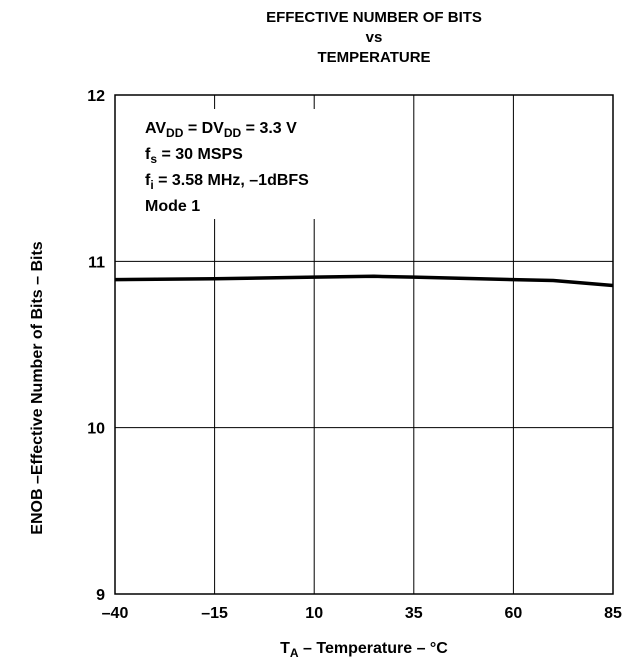  I want to click on x-axis-label-subscript: A, so click(294, 653).